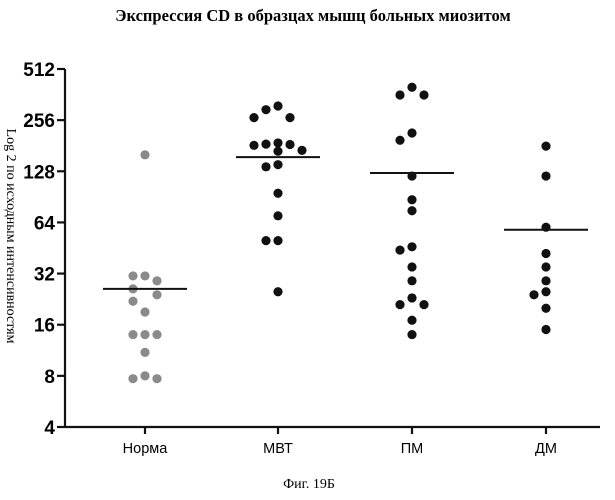 The image size is (615, 500). What do you see at coordinates (278, 449) in the screenshot?
I see `x-tick-label: МВТ` at bounding box center [278, 449].